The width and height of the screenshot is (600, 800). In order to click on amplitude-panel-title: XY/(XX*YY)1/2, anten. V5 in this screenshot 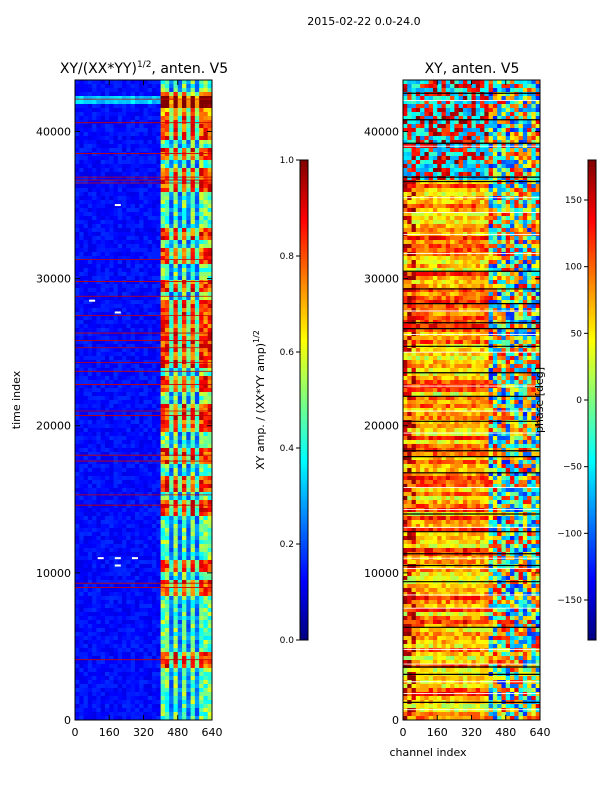, I will do `click(144, 68)`.